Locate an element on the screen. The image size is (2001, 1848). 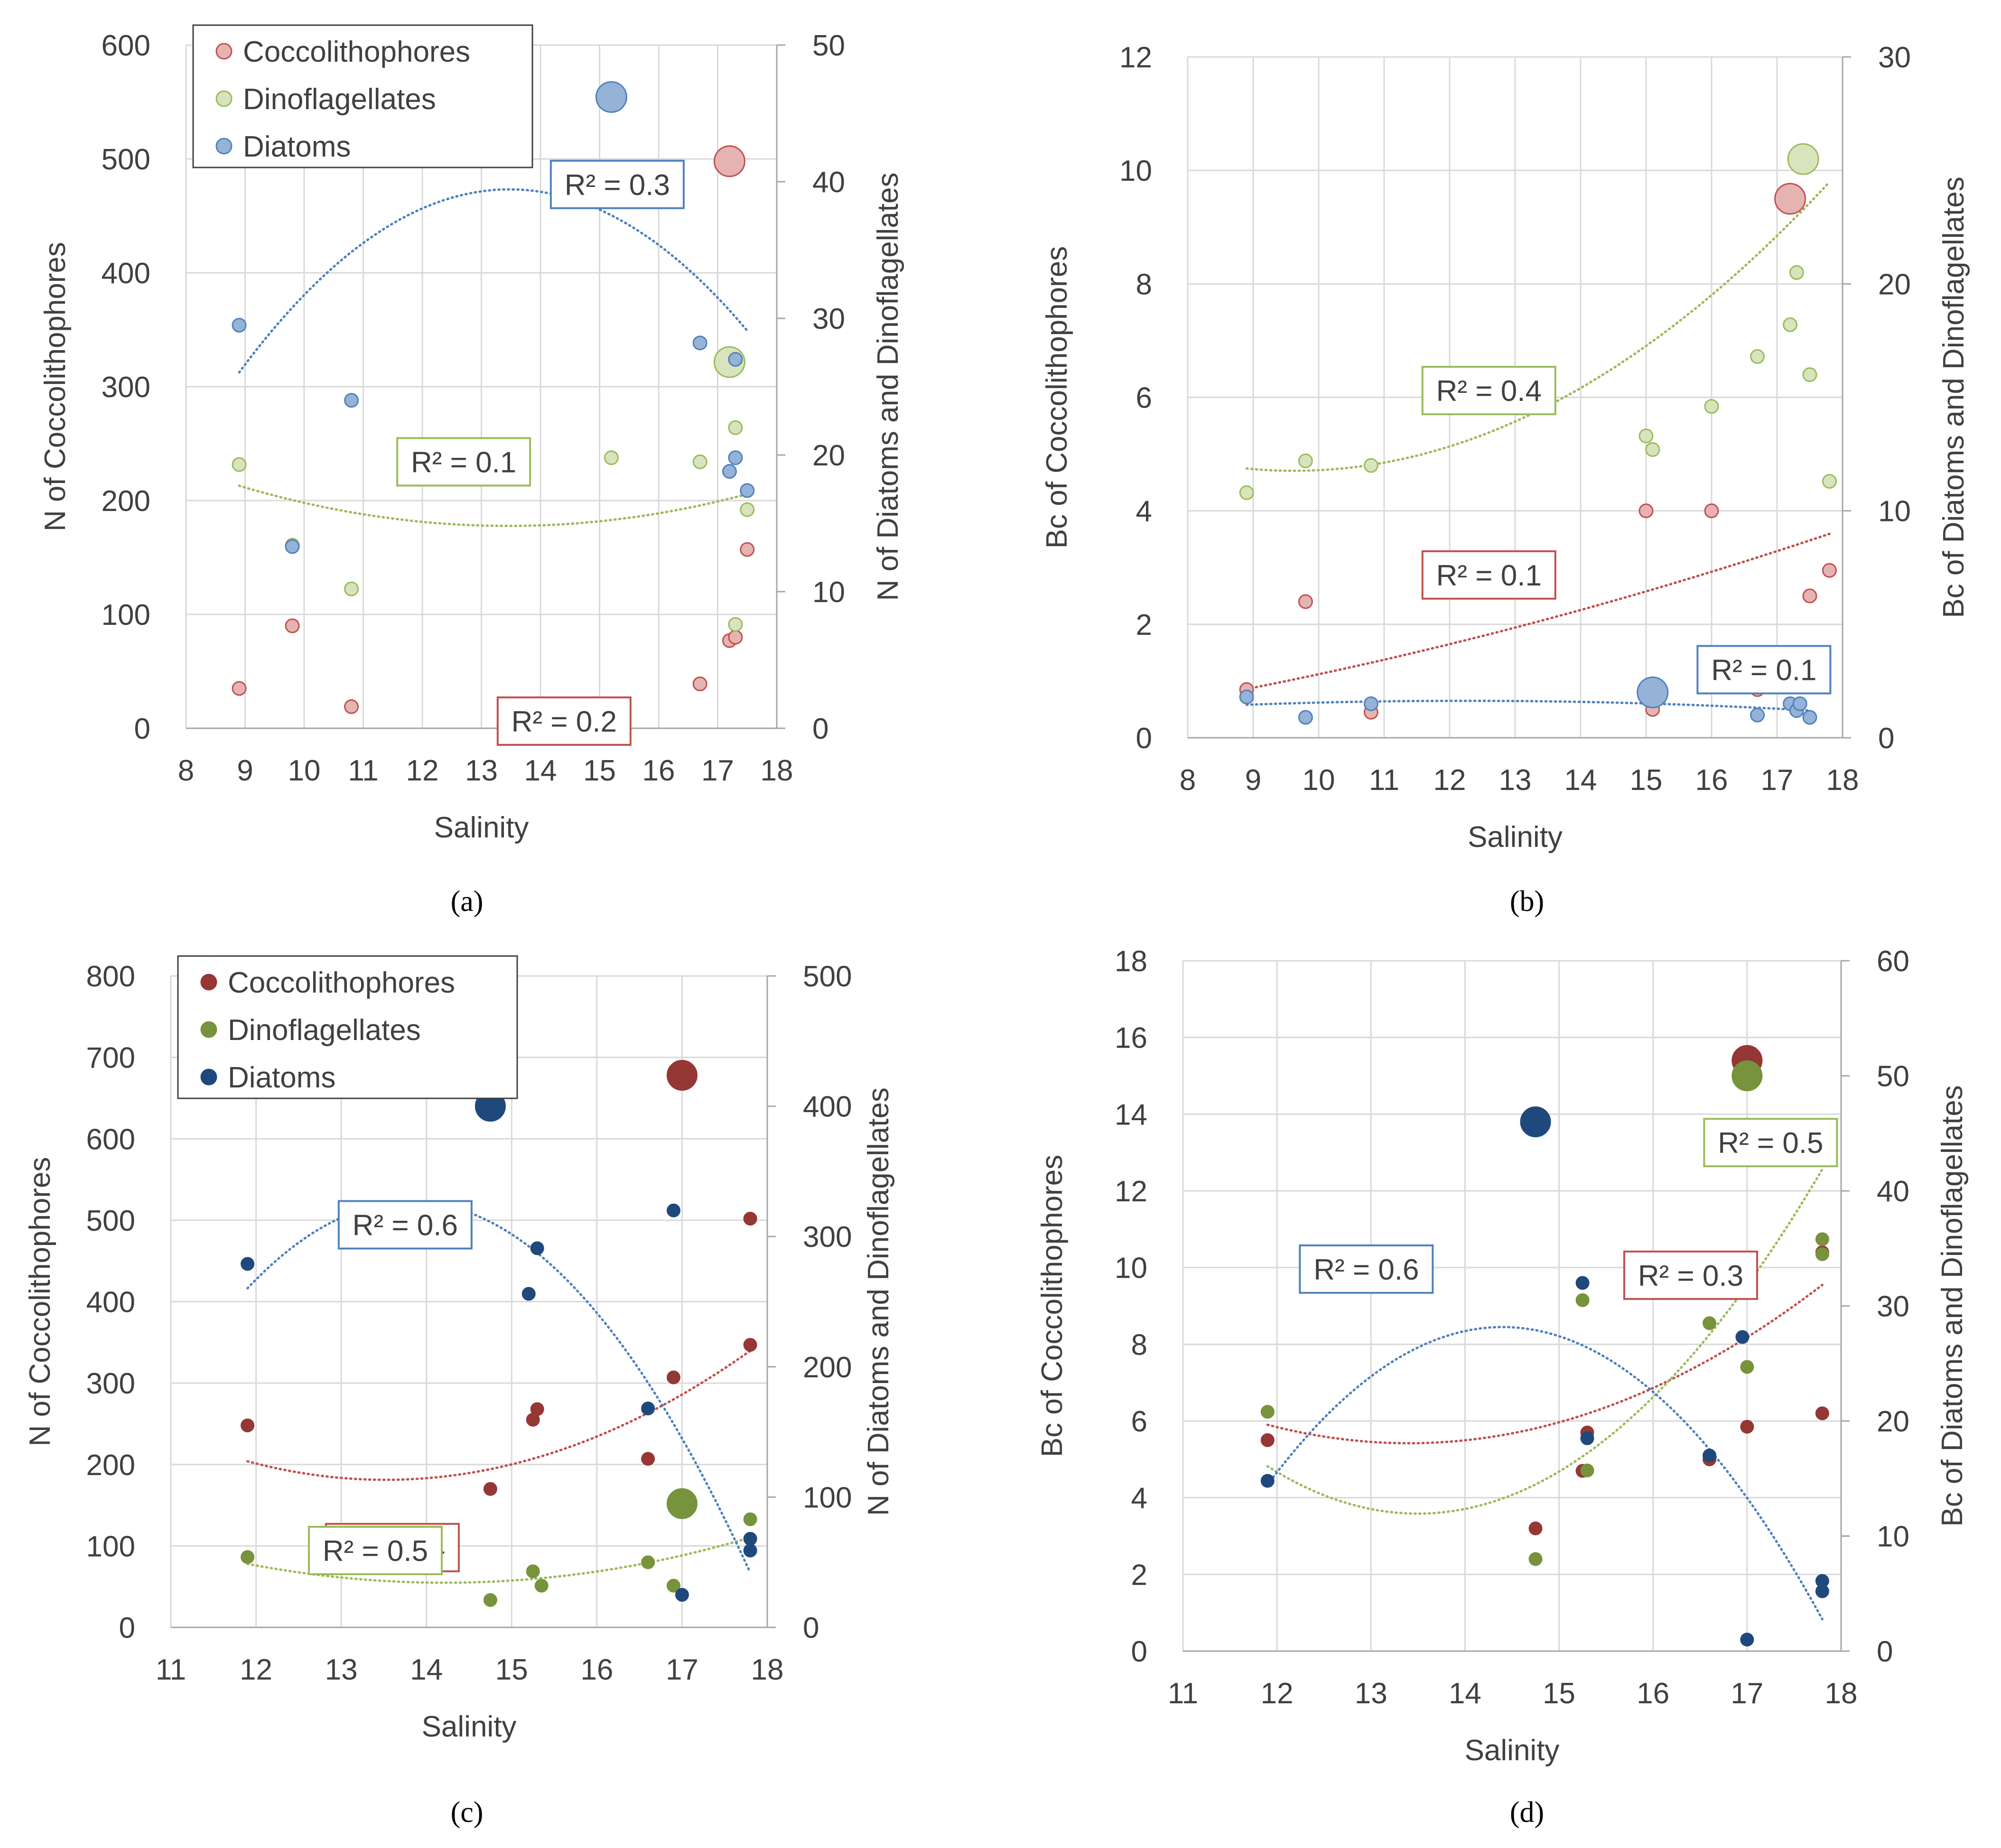
y-axis-title: Bc of Coccolithophores is located at coordinates (1057, 397).